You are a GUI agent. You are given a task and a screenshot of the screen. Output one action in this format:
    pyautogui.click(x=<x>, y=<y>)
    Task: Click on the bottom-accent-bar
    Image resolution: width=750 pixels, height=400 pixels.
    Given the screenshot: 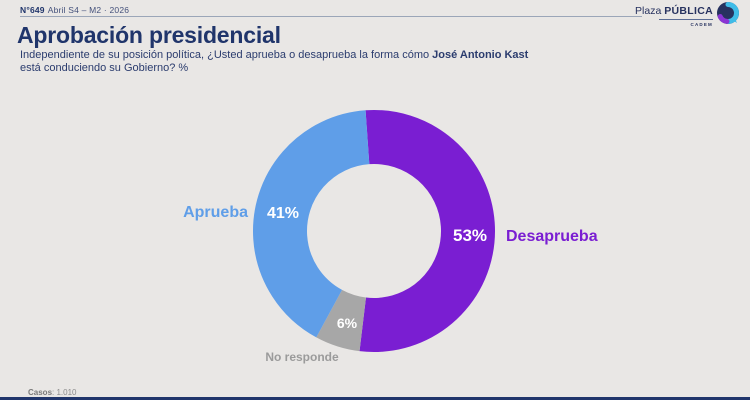 What is the action you would take?
    pyautogui.click(x=375, y=398)
    